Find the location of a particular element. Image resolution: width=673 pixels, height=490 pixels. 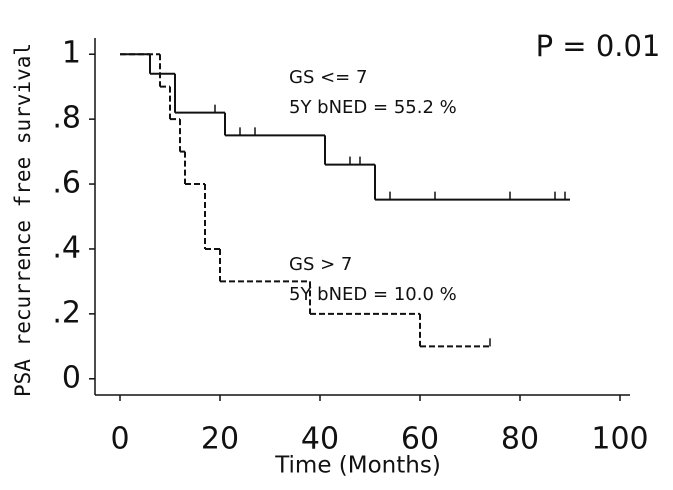

x-axis-label: Time (Months) is located at coordinates (357, 466).